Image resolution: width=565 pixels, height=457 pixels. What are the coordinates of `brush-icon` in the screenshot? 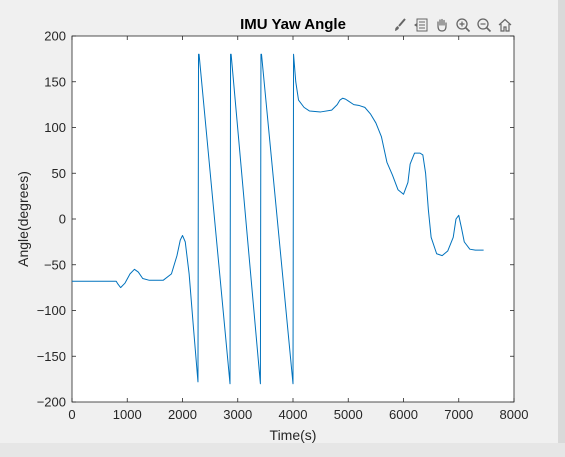 It's located at (400, 24).